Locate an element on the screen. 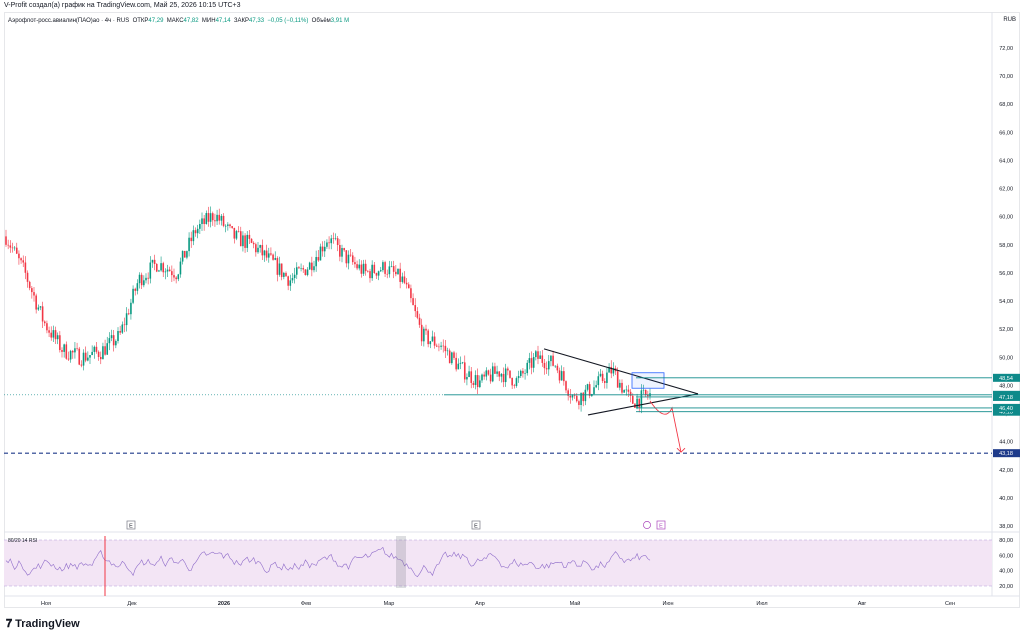 The width and height of the screenshot is (1024, 640). currency-label: RUB is located at coordinates (1009, 20).